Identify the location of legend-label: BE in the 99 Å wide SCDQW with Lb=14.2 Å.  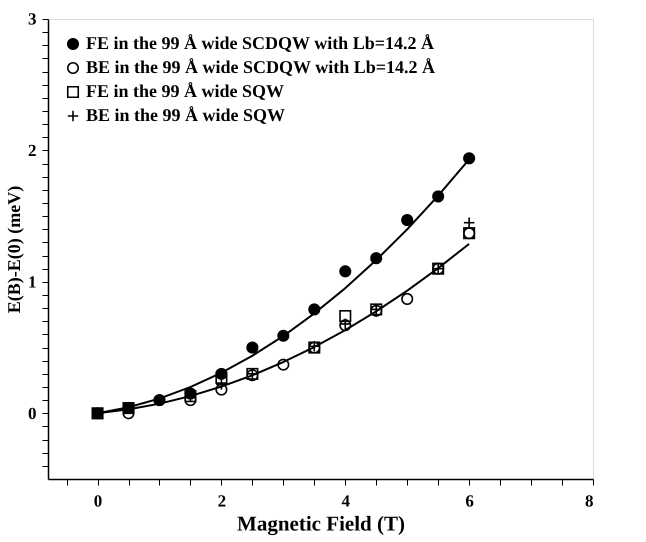
(260, 67).